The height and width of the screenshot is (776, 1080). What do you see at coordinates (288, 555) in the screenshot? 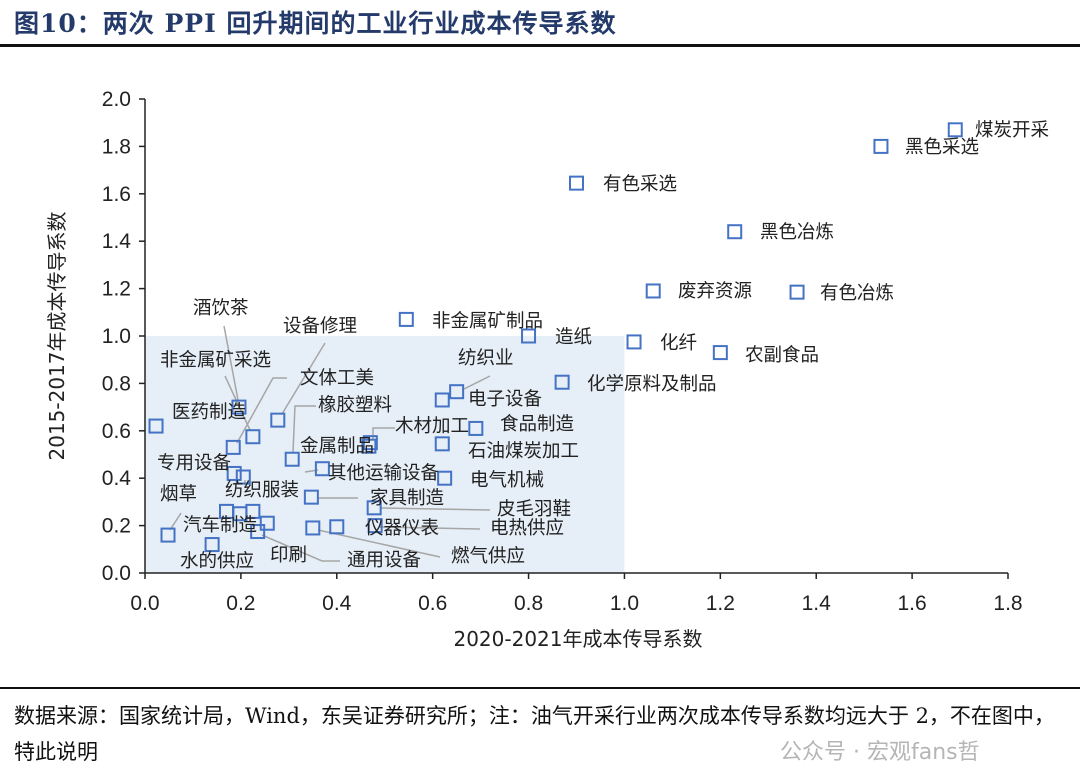
I see `point-label: 印刷` at bounding box center [288, 555].